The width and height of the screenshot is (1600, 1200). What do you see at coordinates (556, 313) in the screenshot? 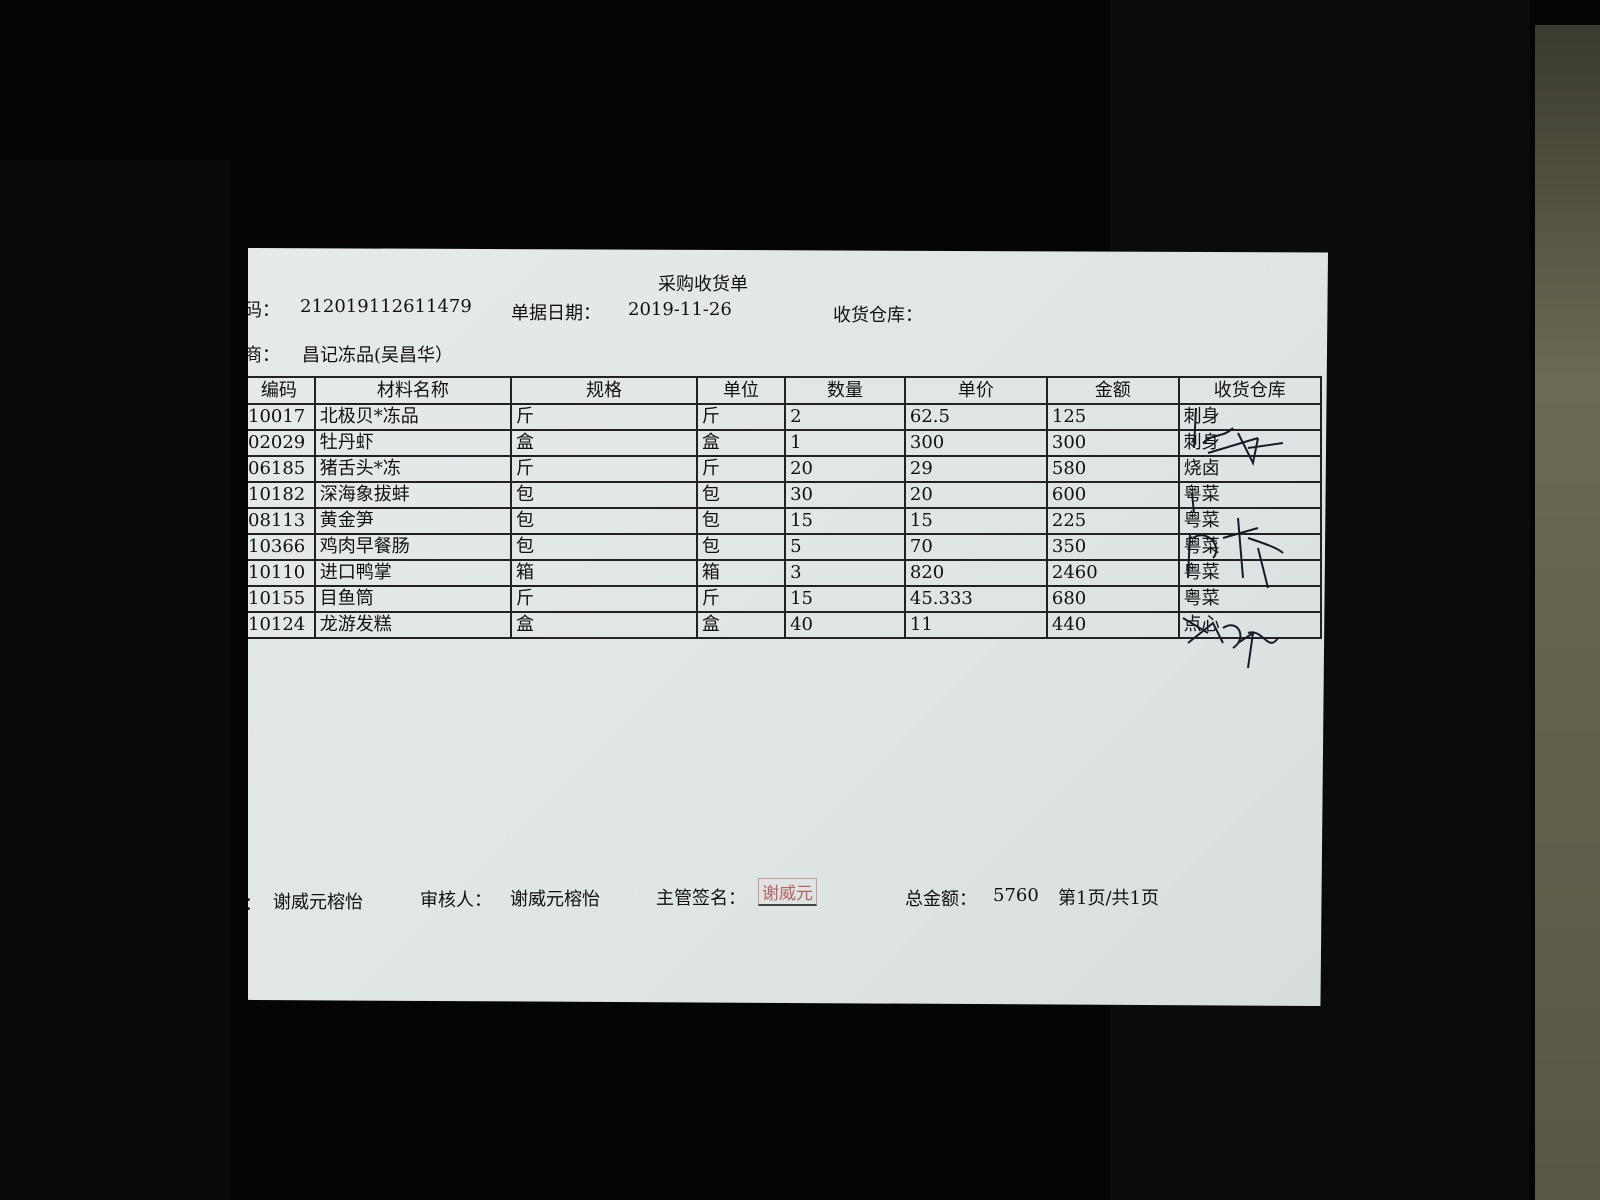
I see `date-label: 单据日期：` at bounding box center [556, 313].